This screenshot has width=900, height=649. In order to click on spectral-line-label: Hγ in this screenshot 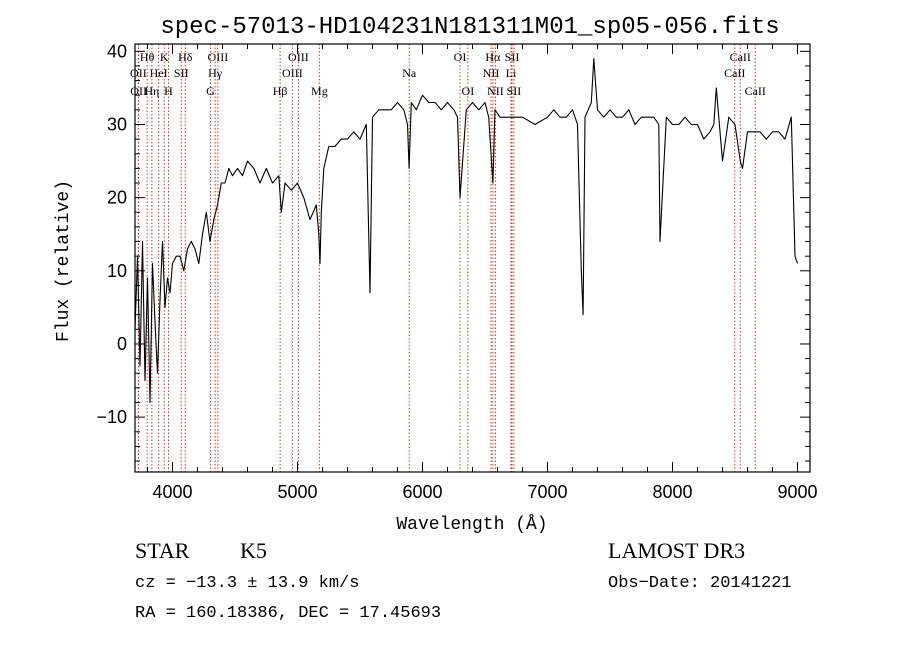, I will do `click(215, 73)`.